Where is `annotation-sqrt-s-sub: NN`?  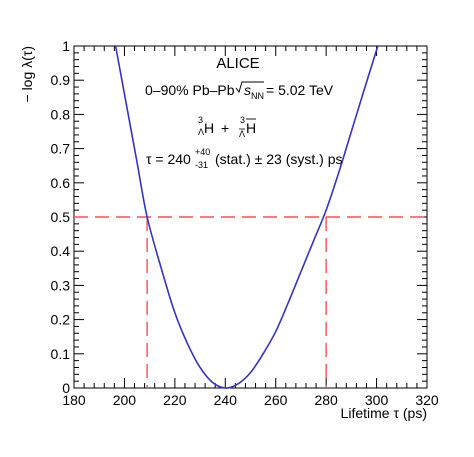
annotation-sqrt-s-sub: NN is located at coordinates (257, 96).